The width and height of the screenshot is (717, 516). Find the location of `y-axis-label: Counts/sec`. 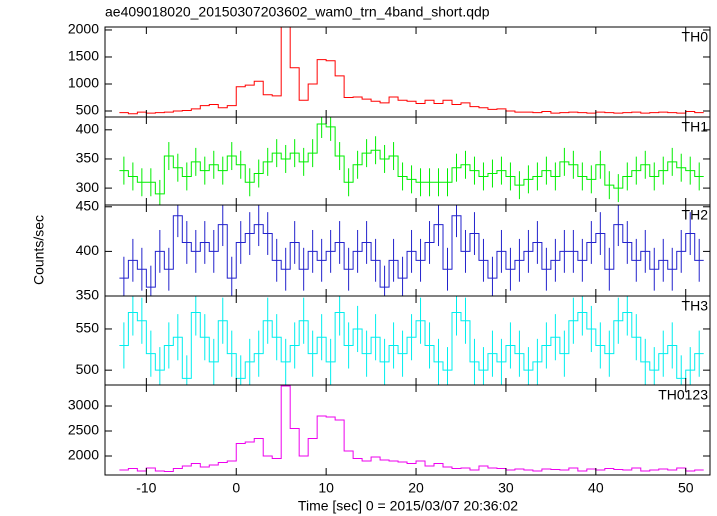

y-axis-label: Counts/sec is located at coordinates (39, 250).